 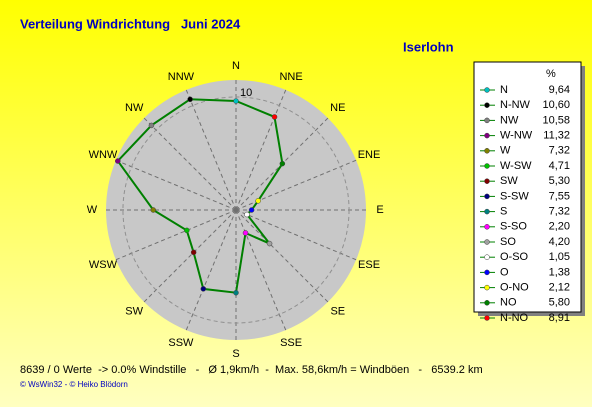 What do you see at coordinates (559, 196) in the screenshot?
I see `legend-value: 7,55` at bounding box center [559, 196].